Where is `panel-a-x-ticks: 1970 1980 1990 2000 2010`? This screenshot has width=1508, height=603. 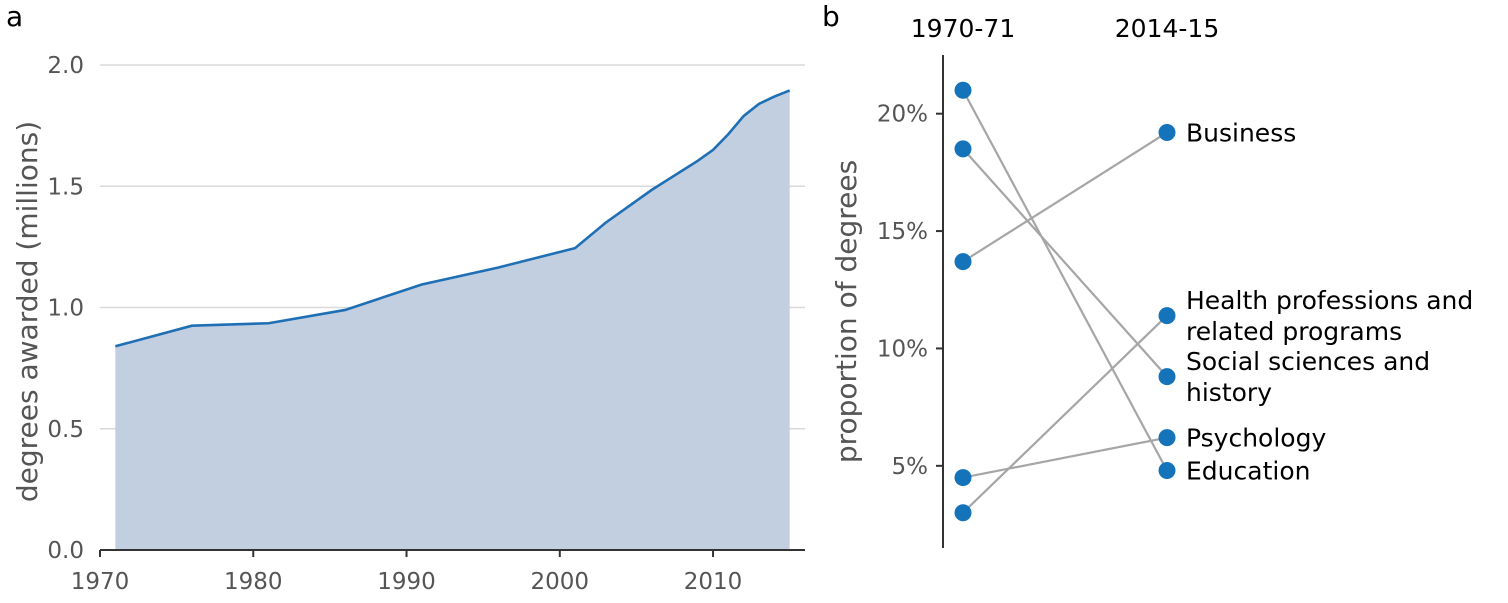
panel-a-x-ticks: 1970 1980 1990 2000 2010 is located at coordinates (407, 572).